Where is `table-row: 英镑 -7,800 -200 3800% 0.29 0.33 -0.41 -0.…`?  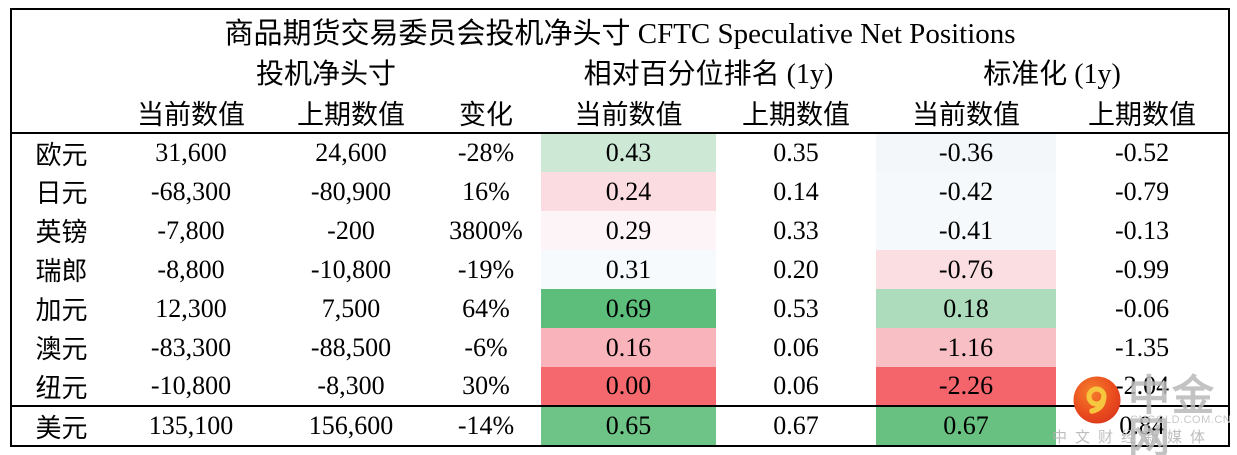 table-row: 英镑 -7,800 -200 3800% 0.29 0.33 -0.41 -0.… is located at coordinates (620, 230).